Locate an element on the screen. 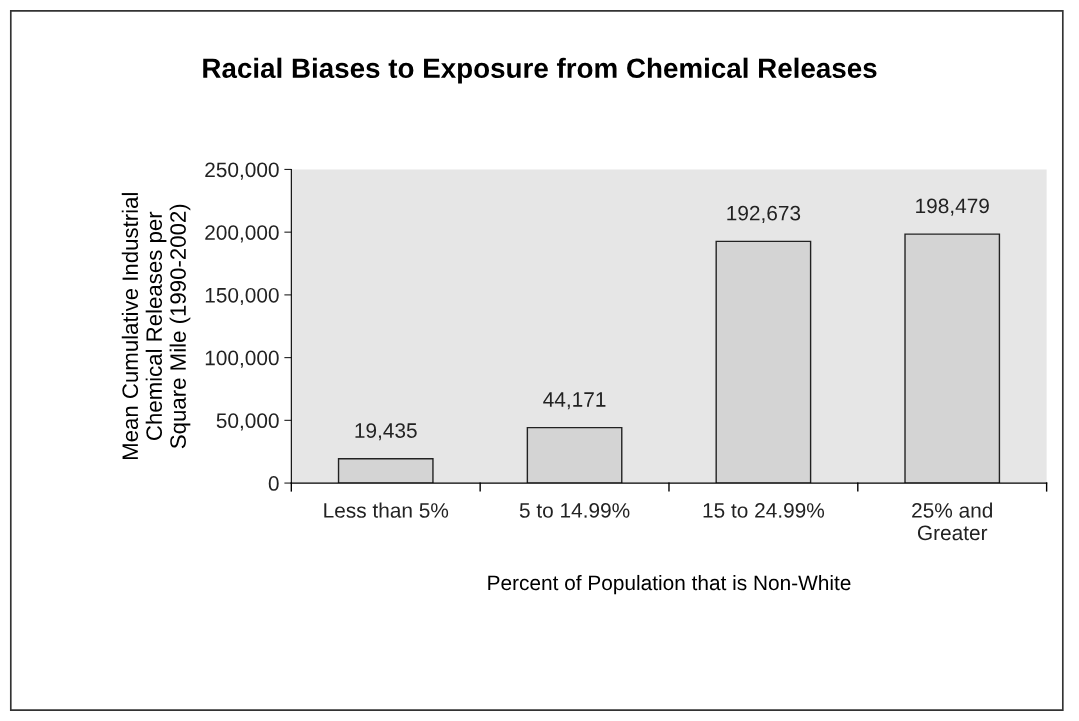 The width and height of the screenshot is (1079, 721). y-tick-label: 150,000 is located at coordinates (242, 296).